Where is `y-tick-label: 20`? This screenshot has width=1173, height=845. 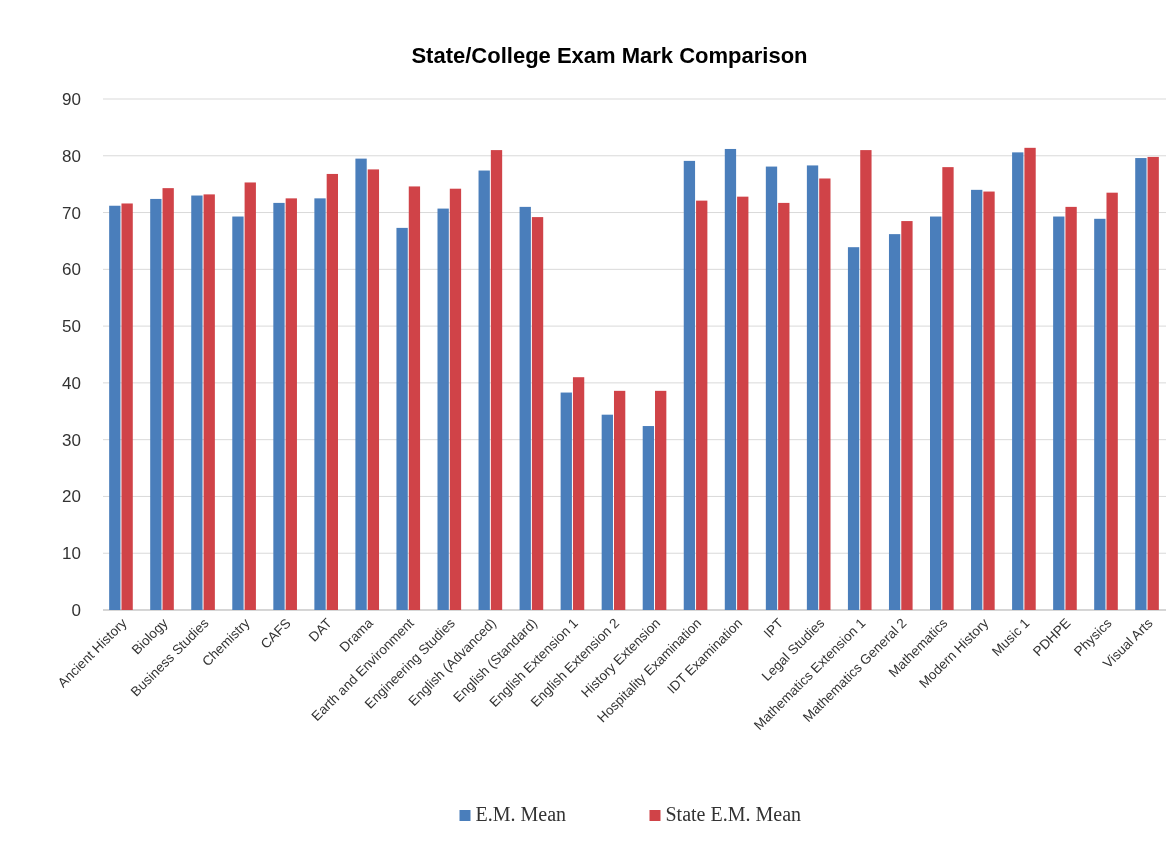
y-tick-label: 20 is located at coordinates (71, 497).